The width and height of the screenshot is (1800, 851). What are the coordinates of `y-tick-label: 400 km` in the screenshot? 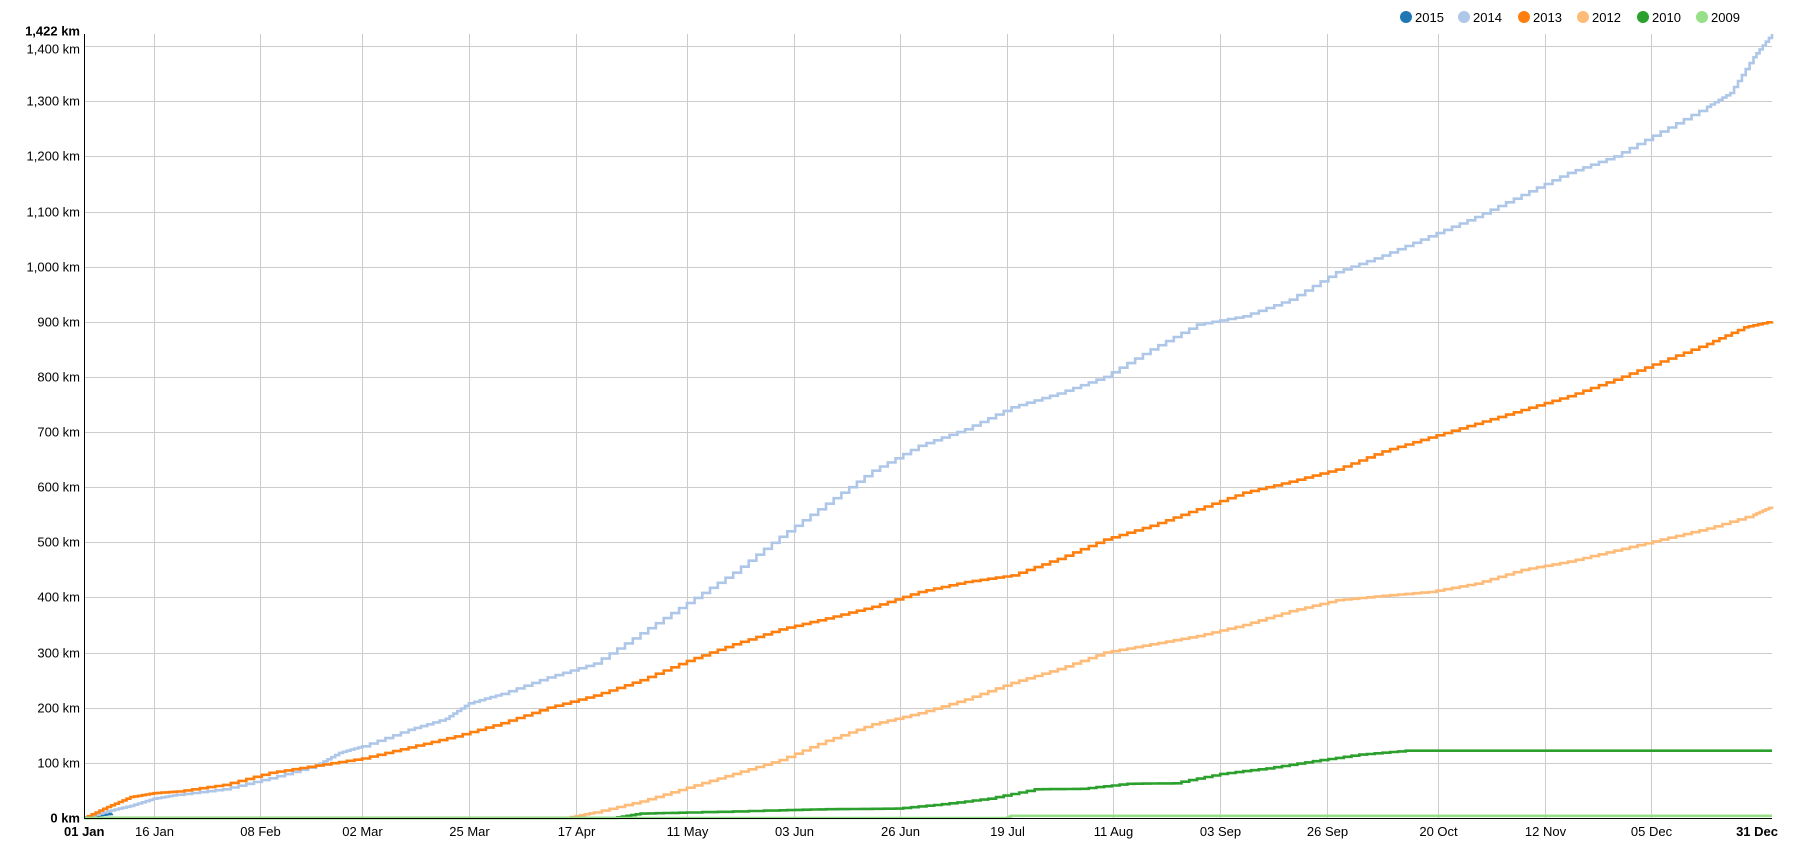 It's located at (58, 597).